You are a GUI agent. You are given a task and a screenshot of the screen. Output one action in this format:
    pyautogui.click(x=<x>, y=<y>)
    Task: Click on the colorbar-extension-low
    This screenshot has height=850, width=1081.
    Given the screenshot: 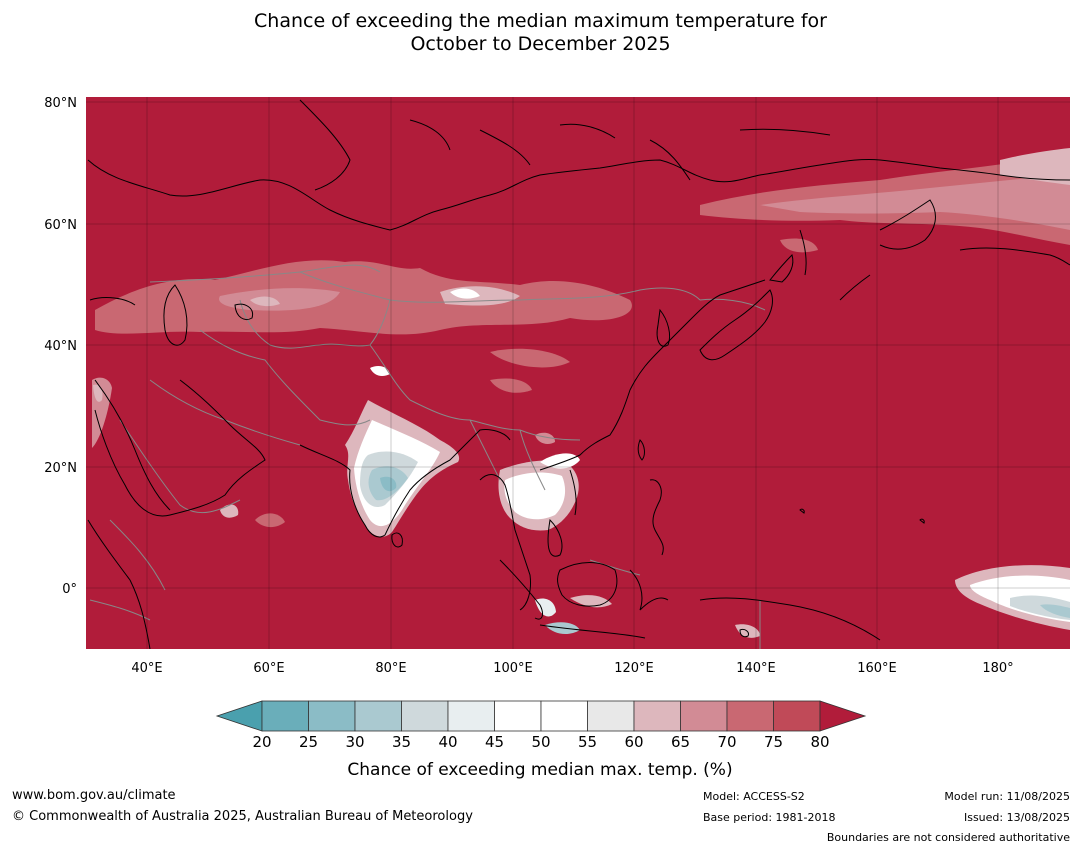 What is the action you would take?
    pyautogui.click(x=239, y=716)
    